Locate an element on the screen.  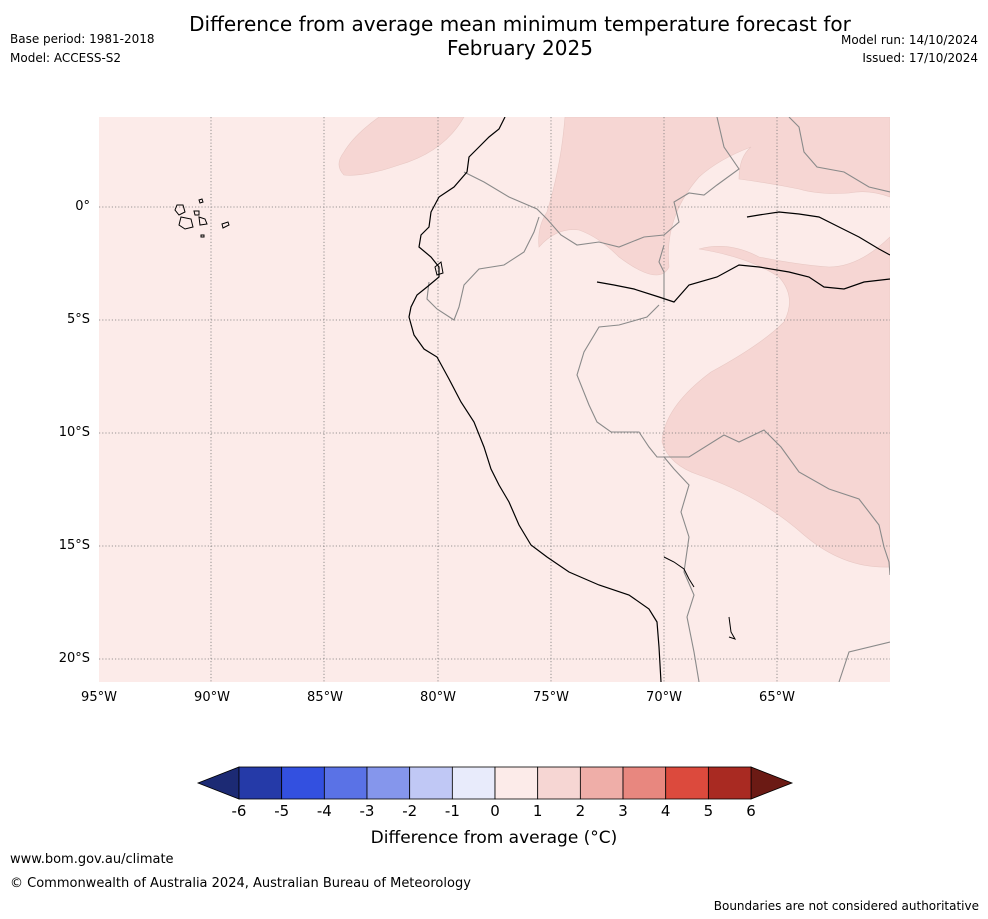
lon-label-80w: 80°W is located at coordinates (438, 697).